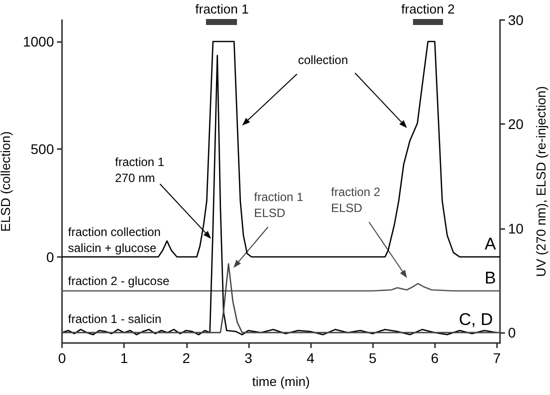 The width and height of the screenshot is (550, 395). I want to click on y2-axis-title: UV (270 nm), ELSD (re-injection), so click(540, 181).